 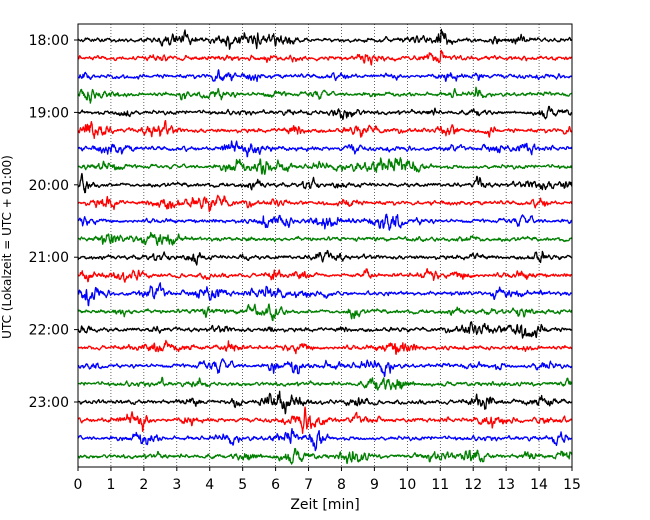 I want to click on x-tick-label: 5, so click(x=242, y=485).